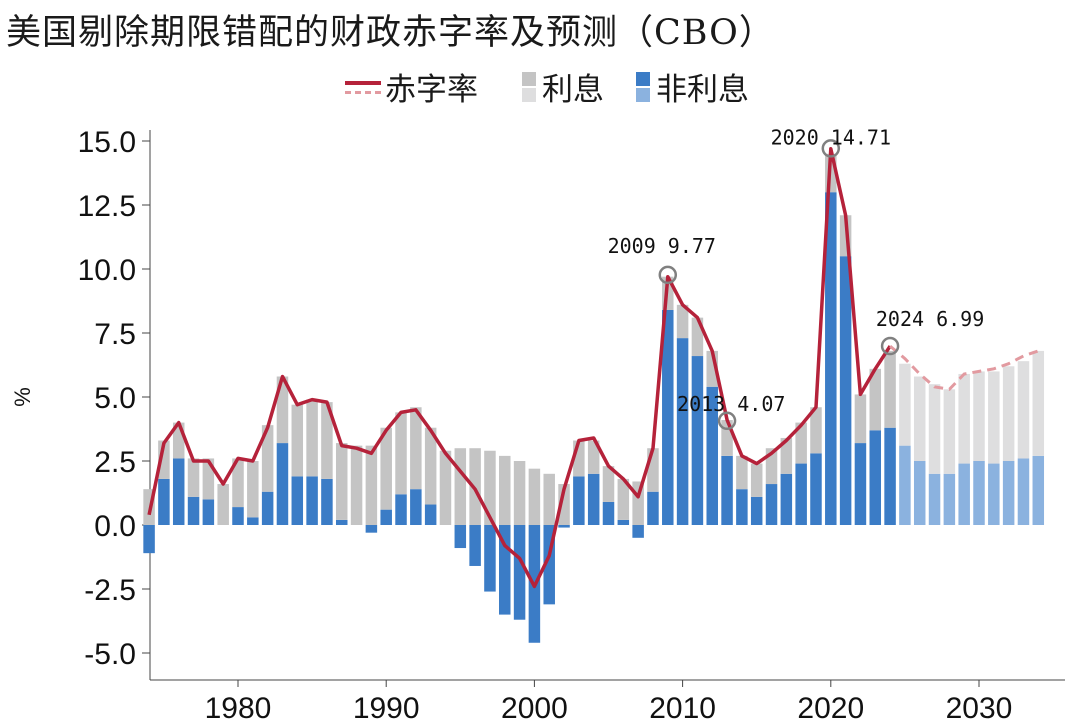  What do you see at coordinates (731, 404) in the screenshot?
I see `annotation-label: 2013 4.07` at bounding box center [731, 404].